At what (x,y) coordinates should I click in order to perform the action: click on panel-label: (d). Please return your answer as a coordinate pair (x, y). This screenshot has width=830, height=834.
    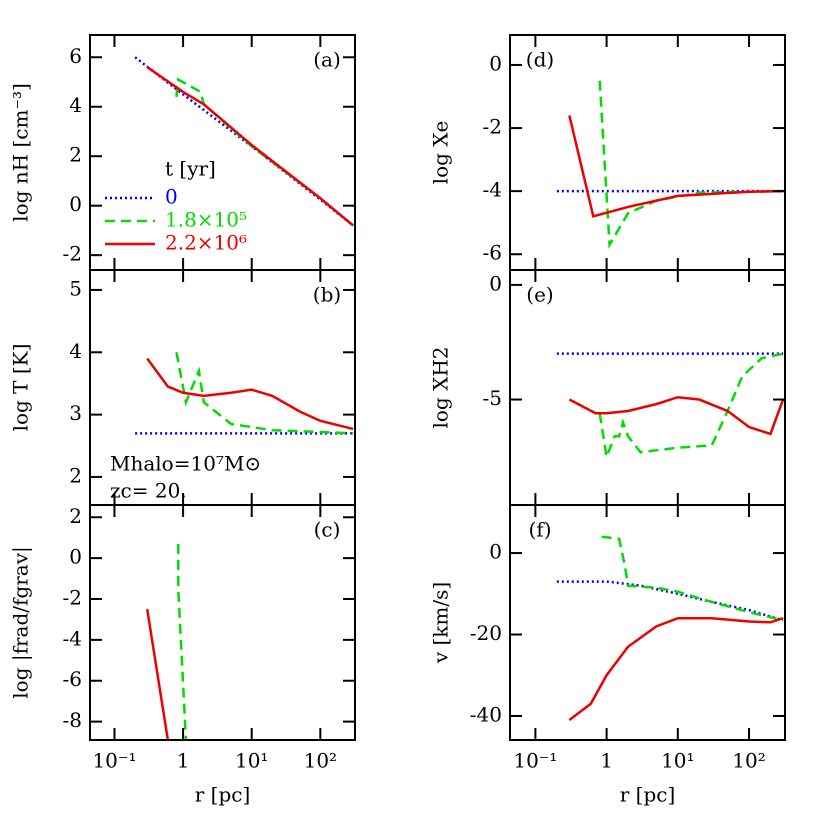
    Looking at the image, I should click on (540, 60).